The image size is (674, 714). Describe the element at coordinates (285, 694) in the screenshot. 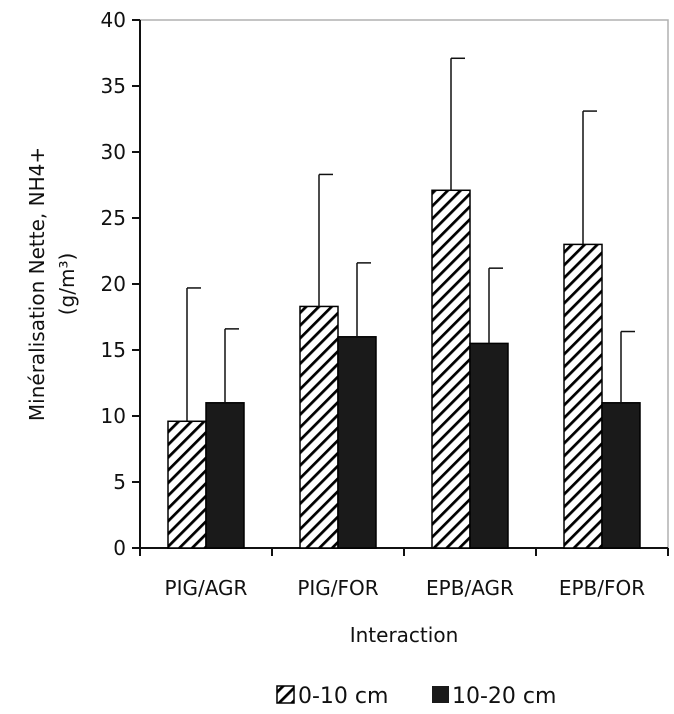

I see `legend-swatch-0-10cm` at that location.